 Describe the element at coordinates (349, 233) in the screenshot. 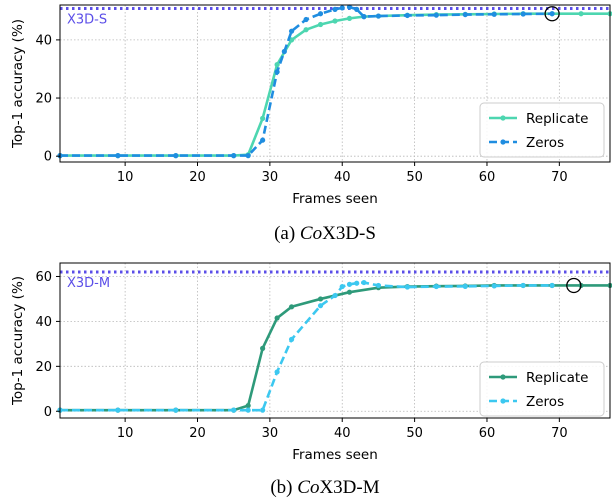

I see `caption-rest: X3D-S` at that location.